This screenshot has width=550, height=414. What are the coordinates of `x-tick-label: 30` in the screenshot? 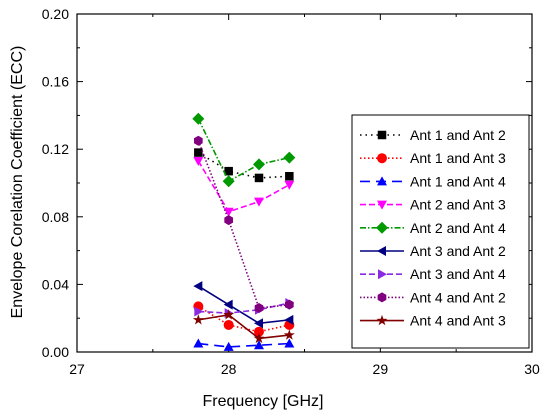 It's located at (532, 369).